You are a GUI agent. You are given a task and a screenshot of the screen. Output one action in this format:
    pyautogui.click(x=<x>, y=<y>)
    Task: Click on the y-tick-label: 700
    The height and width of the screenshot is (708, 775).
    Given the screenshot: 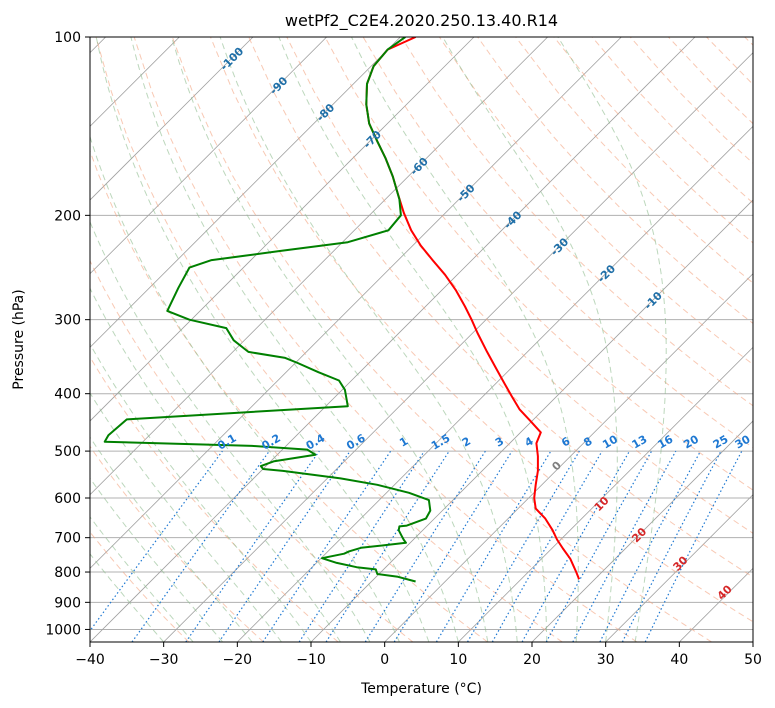 What is the action you would take?
    pyautogui.click(x=67, y=539)
    